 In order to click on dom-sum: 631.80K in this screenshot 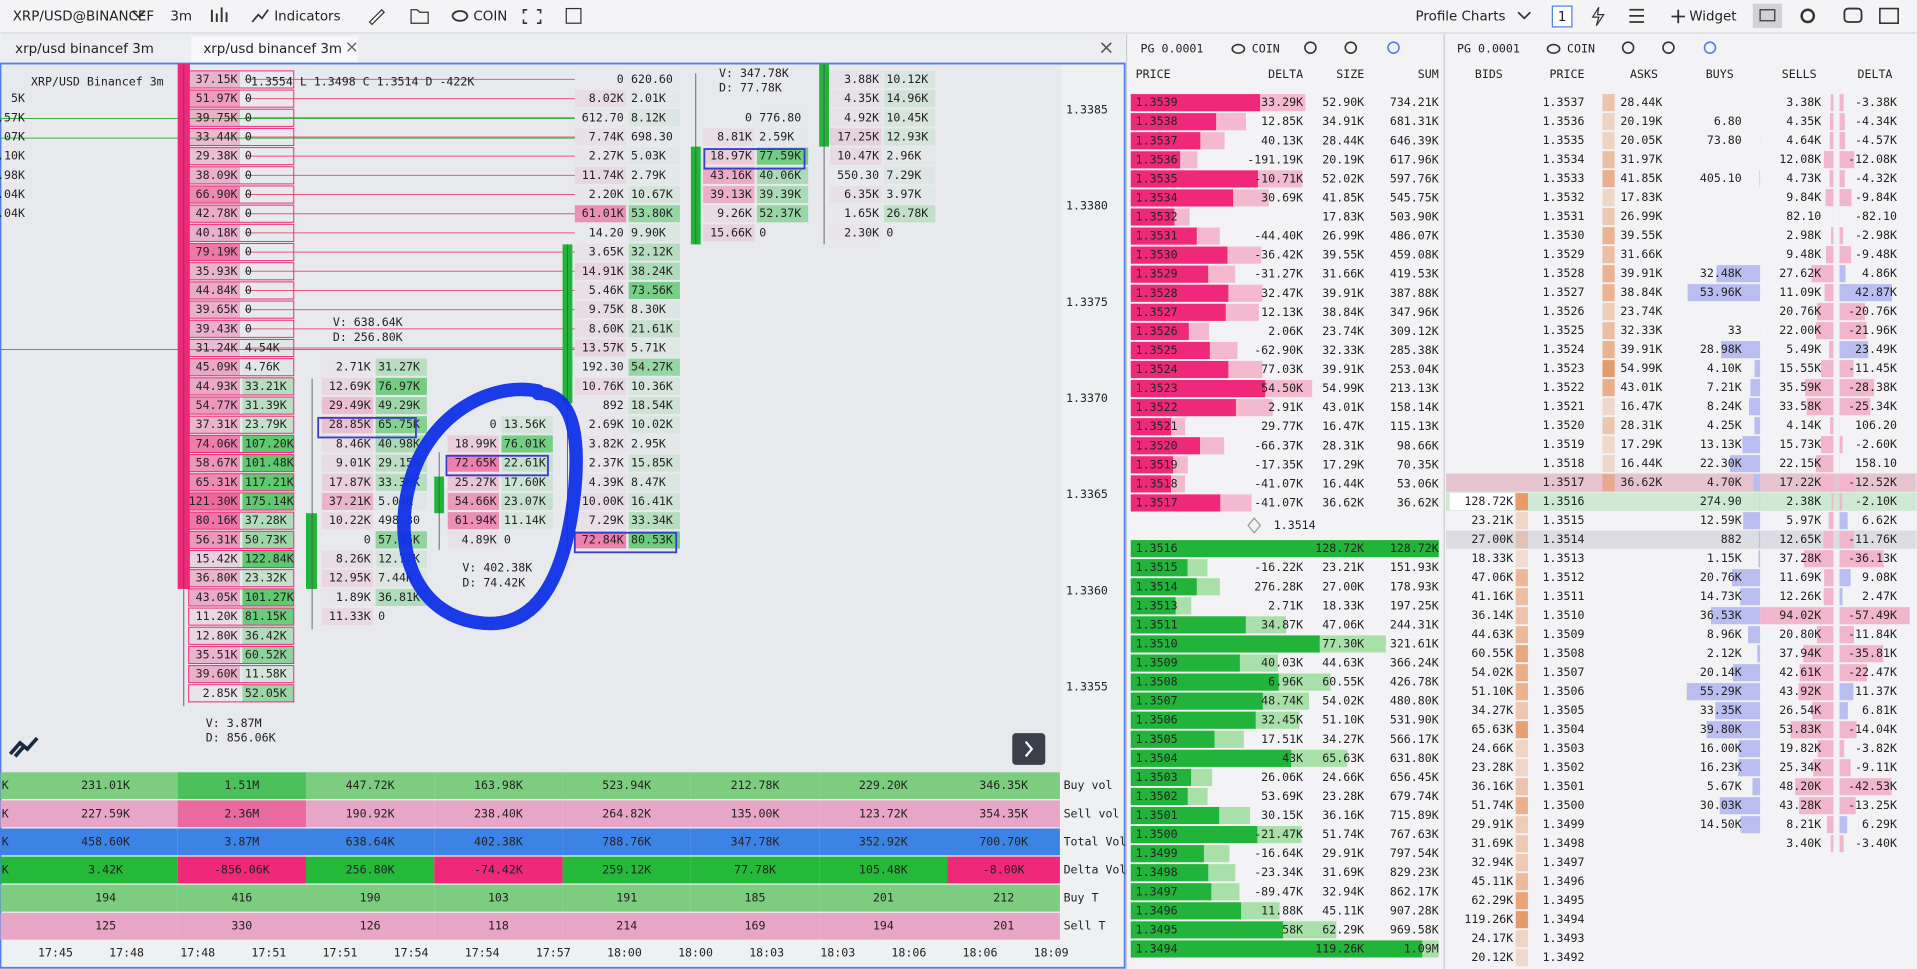, I will do `click(1414, 758)`.